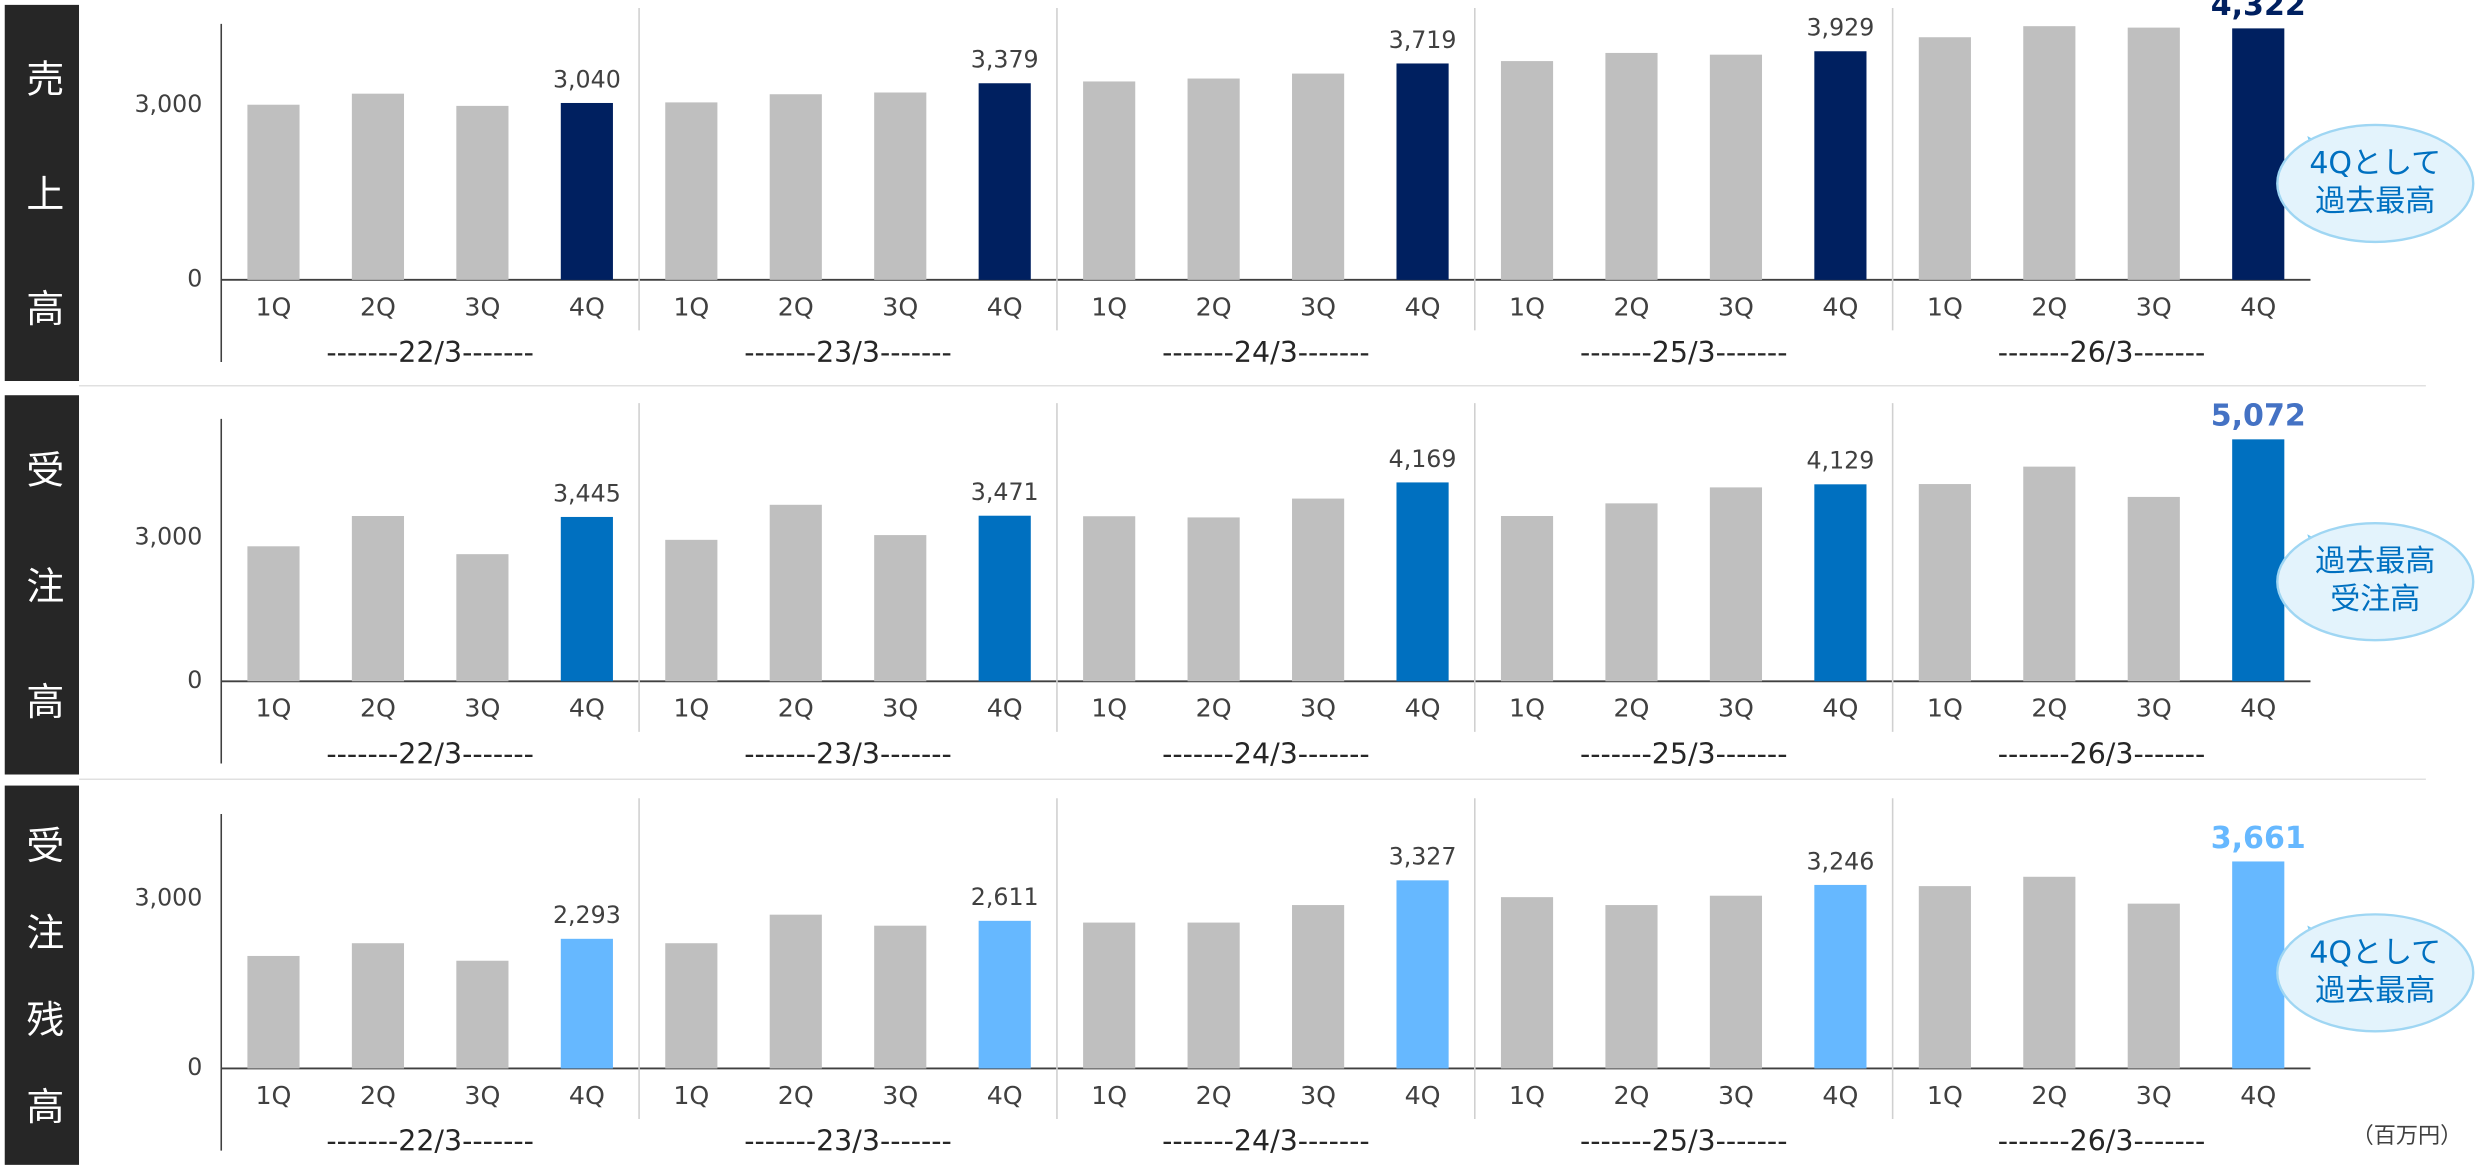 The image size is (2478, 1165). What do you see at coordinates (587, 79) in the screenshot?
I see `value-label: 3,040` at bounding box center [587, 79].